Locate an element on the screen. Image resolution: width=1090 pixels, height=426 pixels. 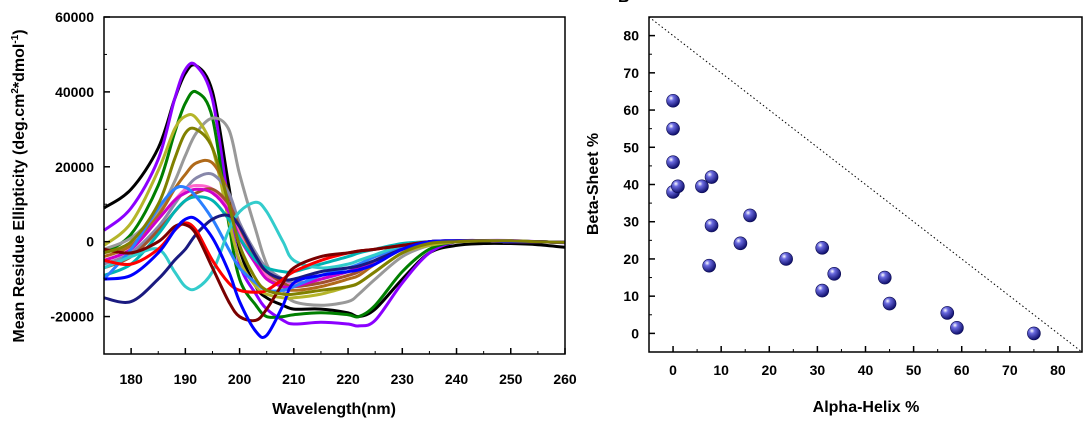
cd-x-tick-label: 180 is located at coordinates (131, 379).